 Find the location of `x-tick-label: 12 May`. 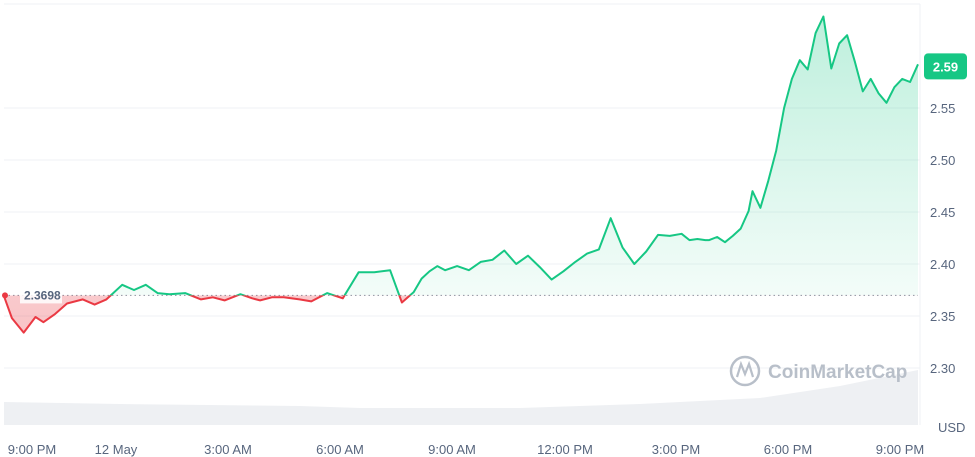

x-tick-label: 12 May is located at coordinates (116, 449).